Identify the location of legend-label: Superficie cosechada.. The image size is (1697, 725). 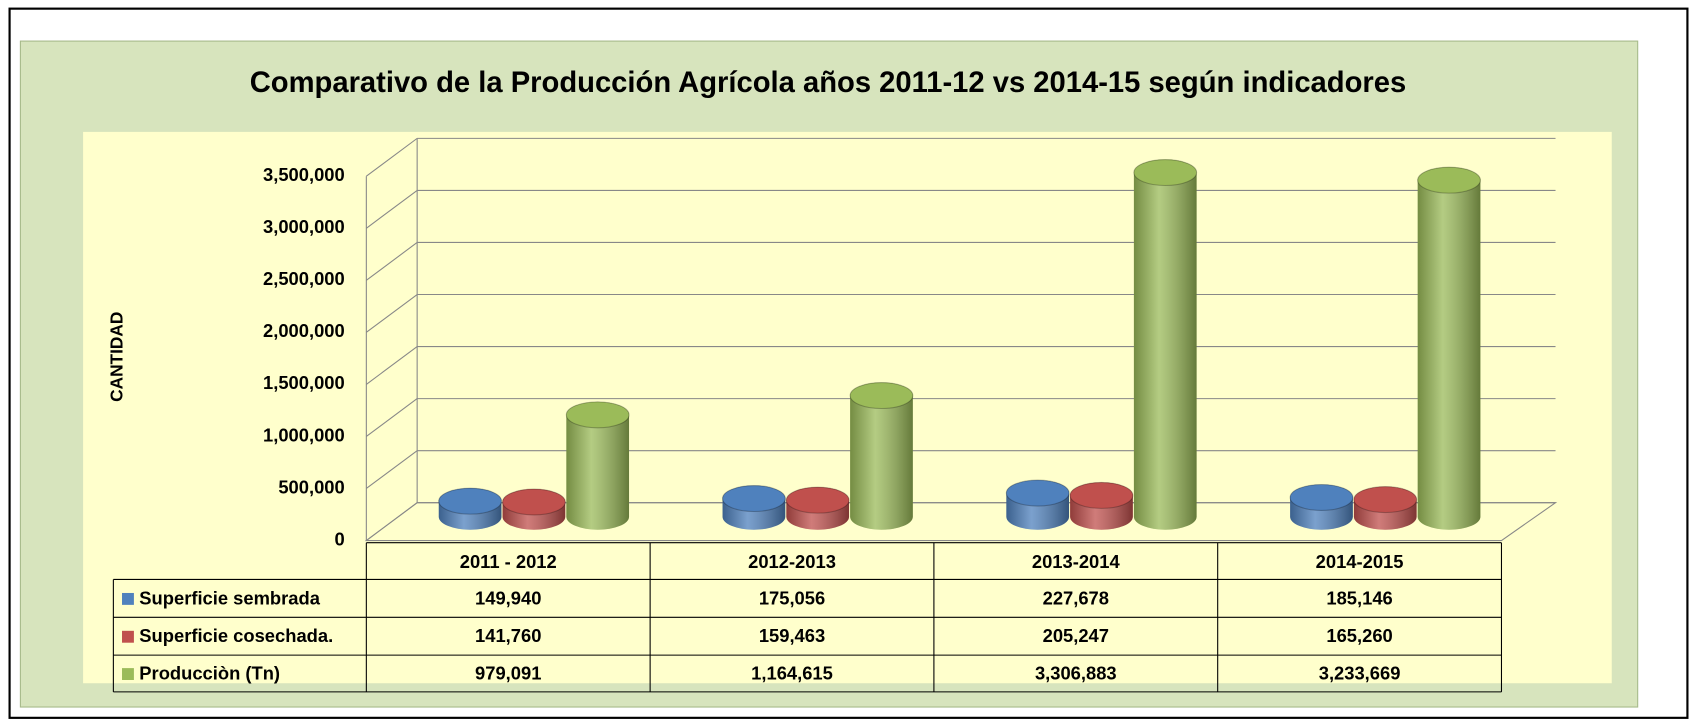
(236, 635).